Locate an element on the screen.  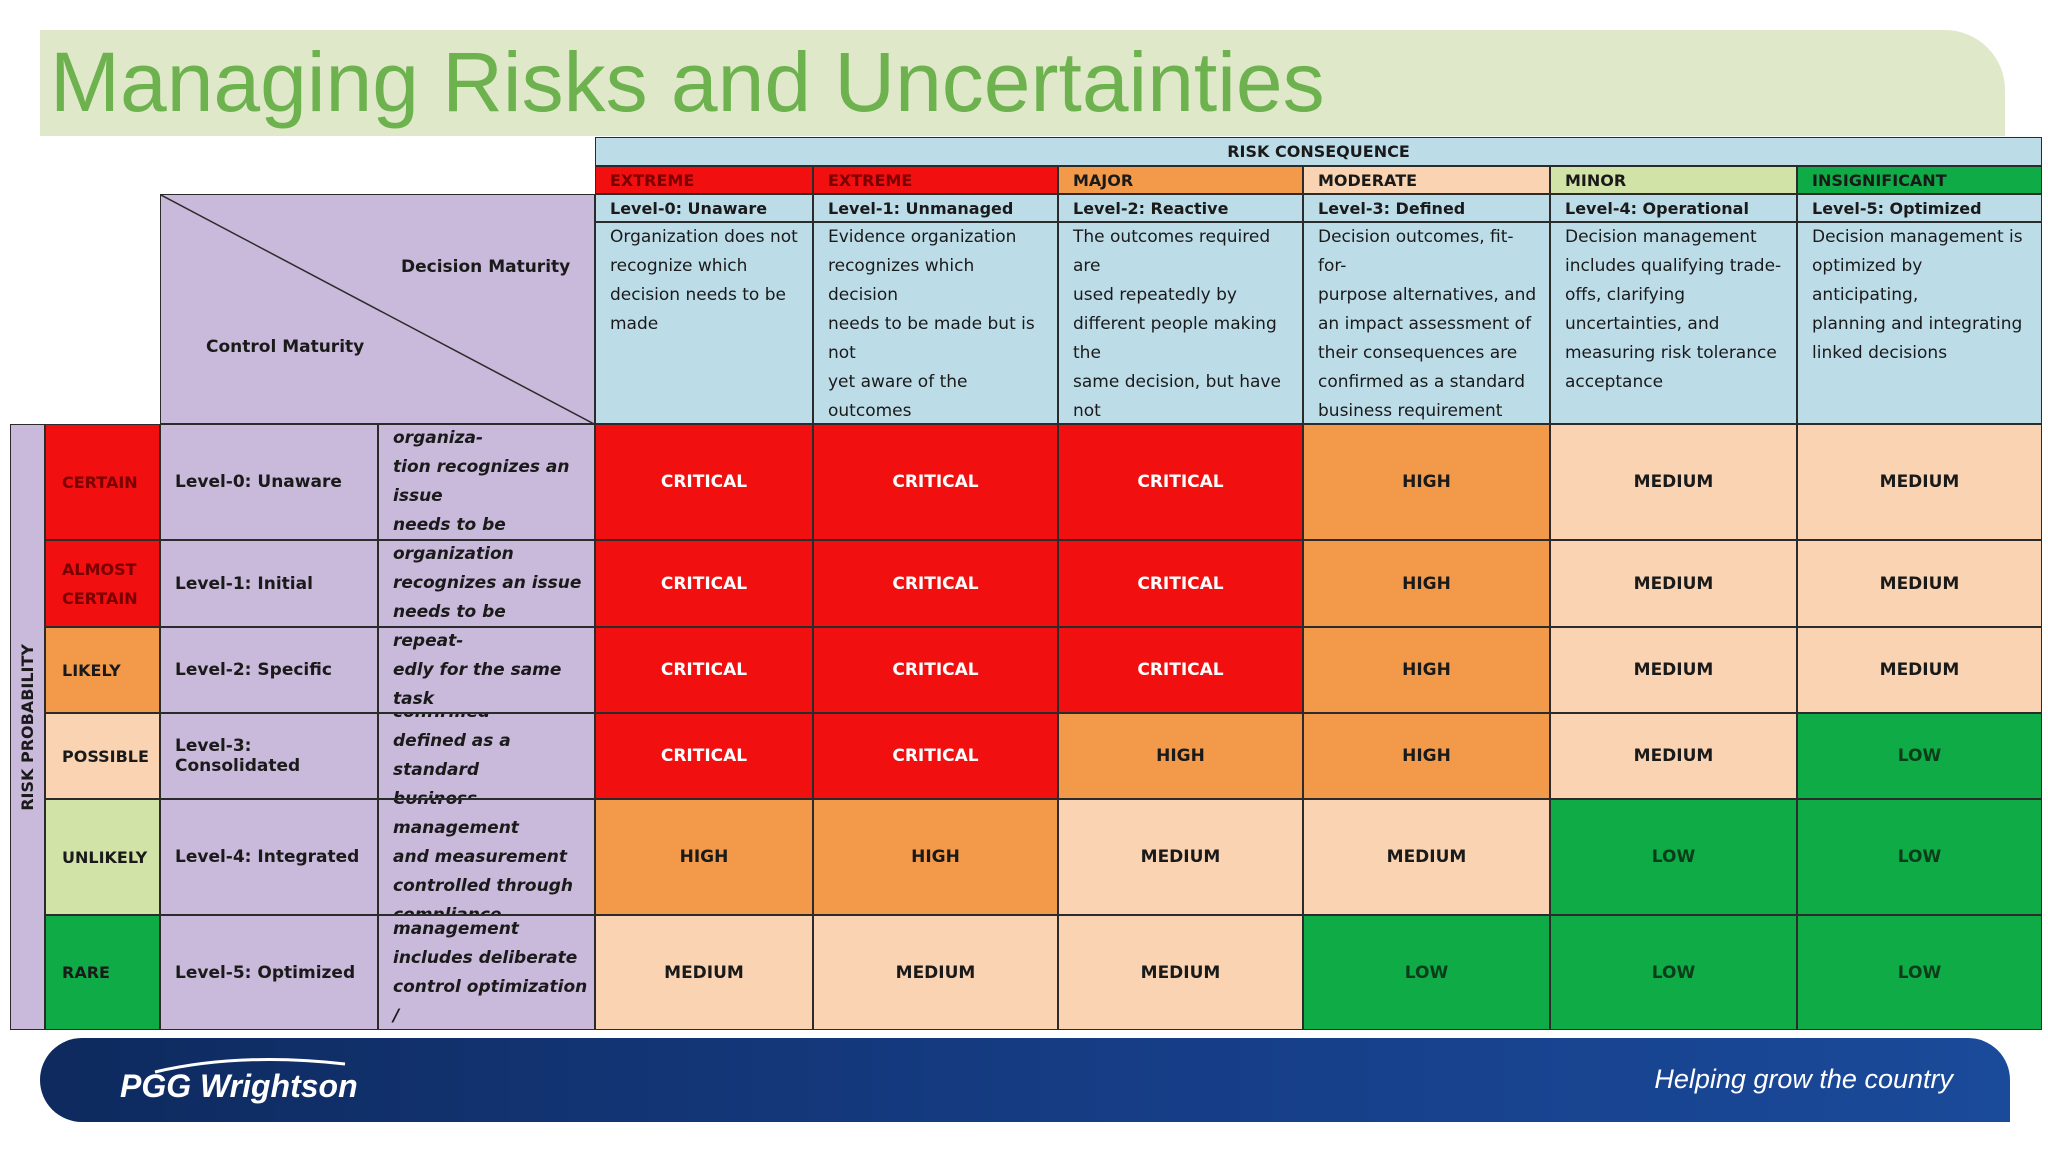
control-level-text: Level-3: Consolidated is located at coordinates (238, 756).